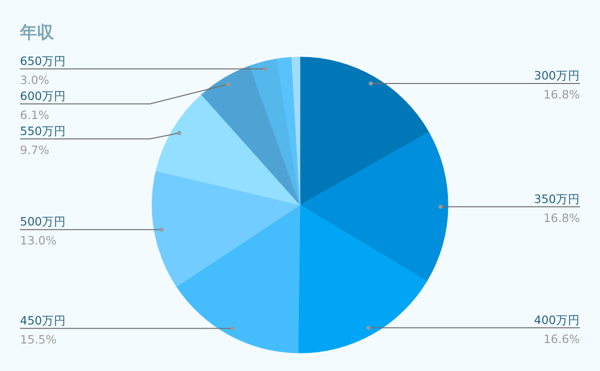 Image resolution: width=600 pixels, height=371 pixels. What do you see at coordinates (557, 319) in the screenshot?
I see `slice-label: 400万円` at bounding box center [557, 319].